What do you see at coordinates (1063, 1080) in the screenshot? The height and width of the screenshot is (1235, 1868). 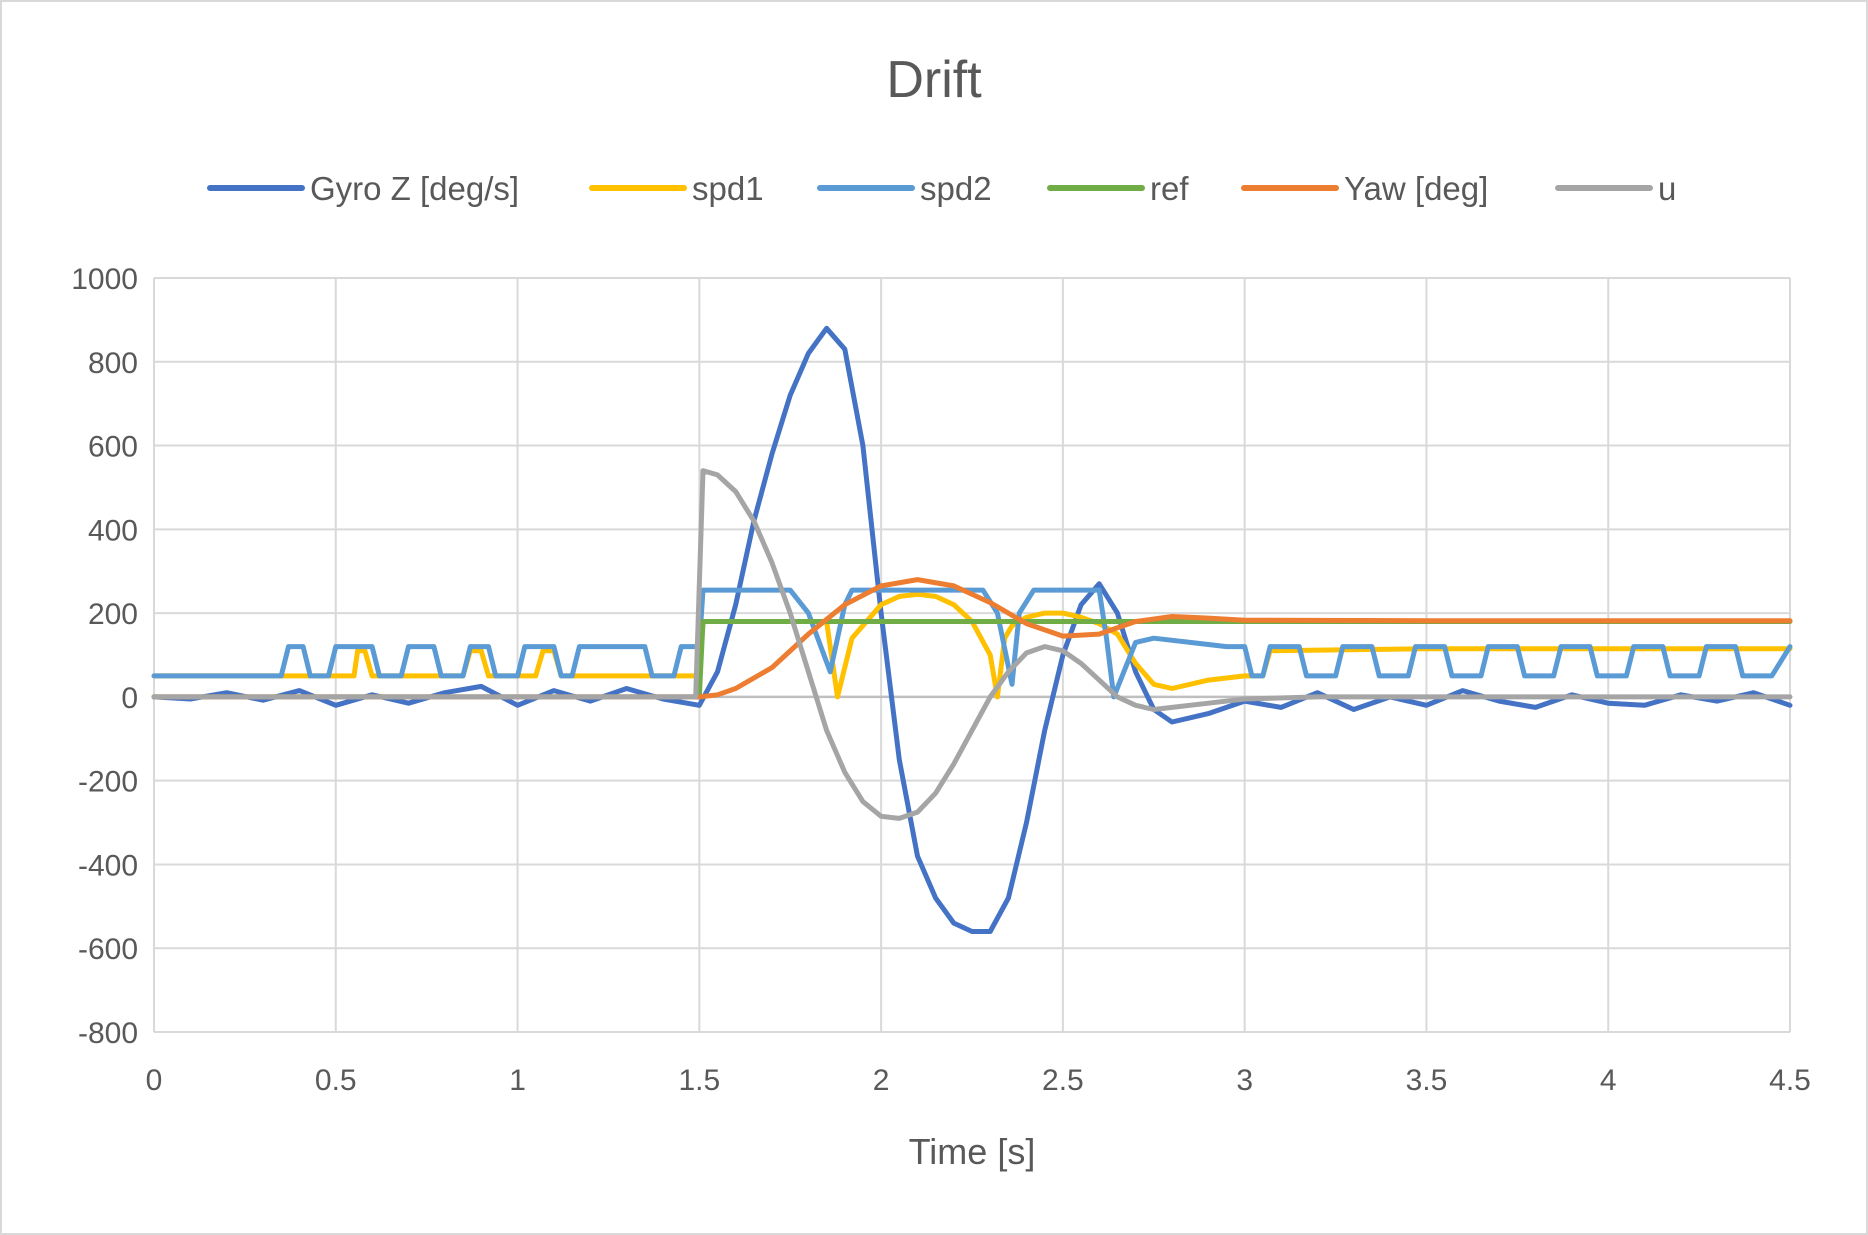 I see `x-tick-label: 2.5` at bounding box center [1063, 1080].